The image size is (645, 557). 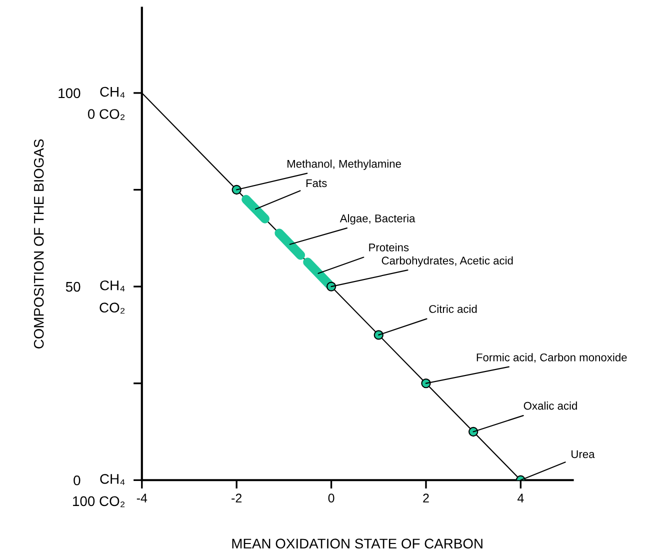 What do you see at coordinates (237, 498) in the screenshot?
I see `x-tick-label: -2` at bounding box center [237, 498].